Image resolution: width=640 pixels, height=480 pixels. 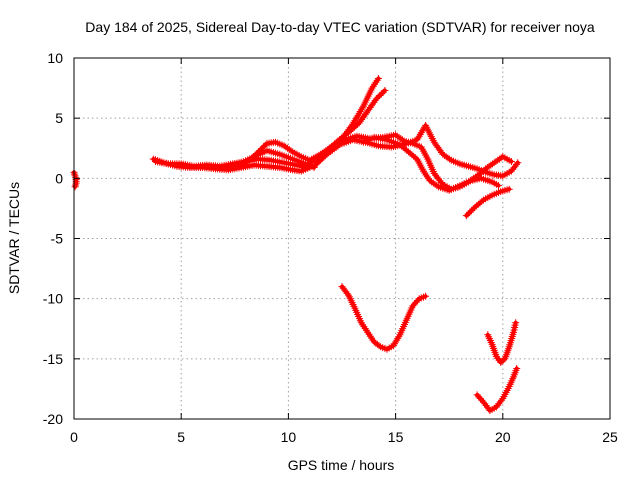 I want to click on y-tick-label: 5, so click(x=59, y=118).